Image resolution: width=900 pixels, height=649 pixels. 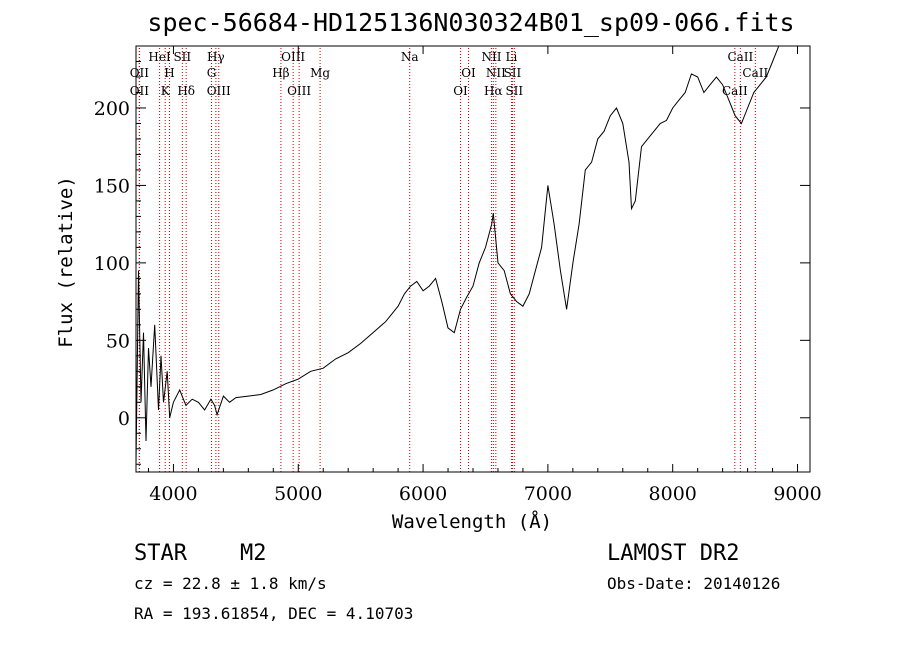 I want to click on spectral-line-label: Hδ, so click(x=186, y=91).